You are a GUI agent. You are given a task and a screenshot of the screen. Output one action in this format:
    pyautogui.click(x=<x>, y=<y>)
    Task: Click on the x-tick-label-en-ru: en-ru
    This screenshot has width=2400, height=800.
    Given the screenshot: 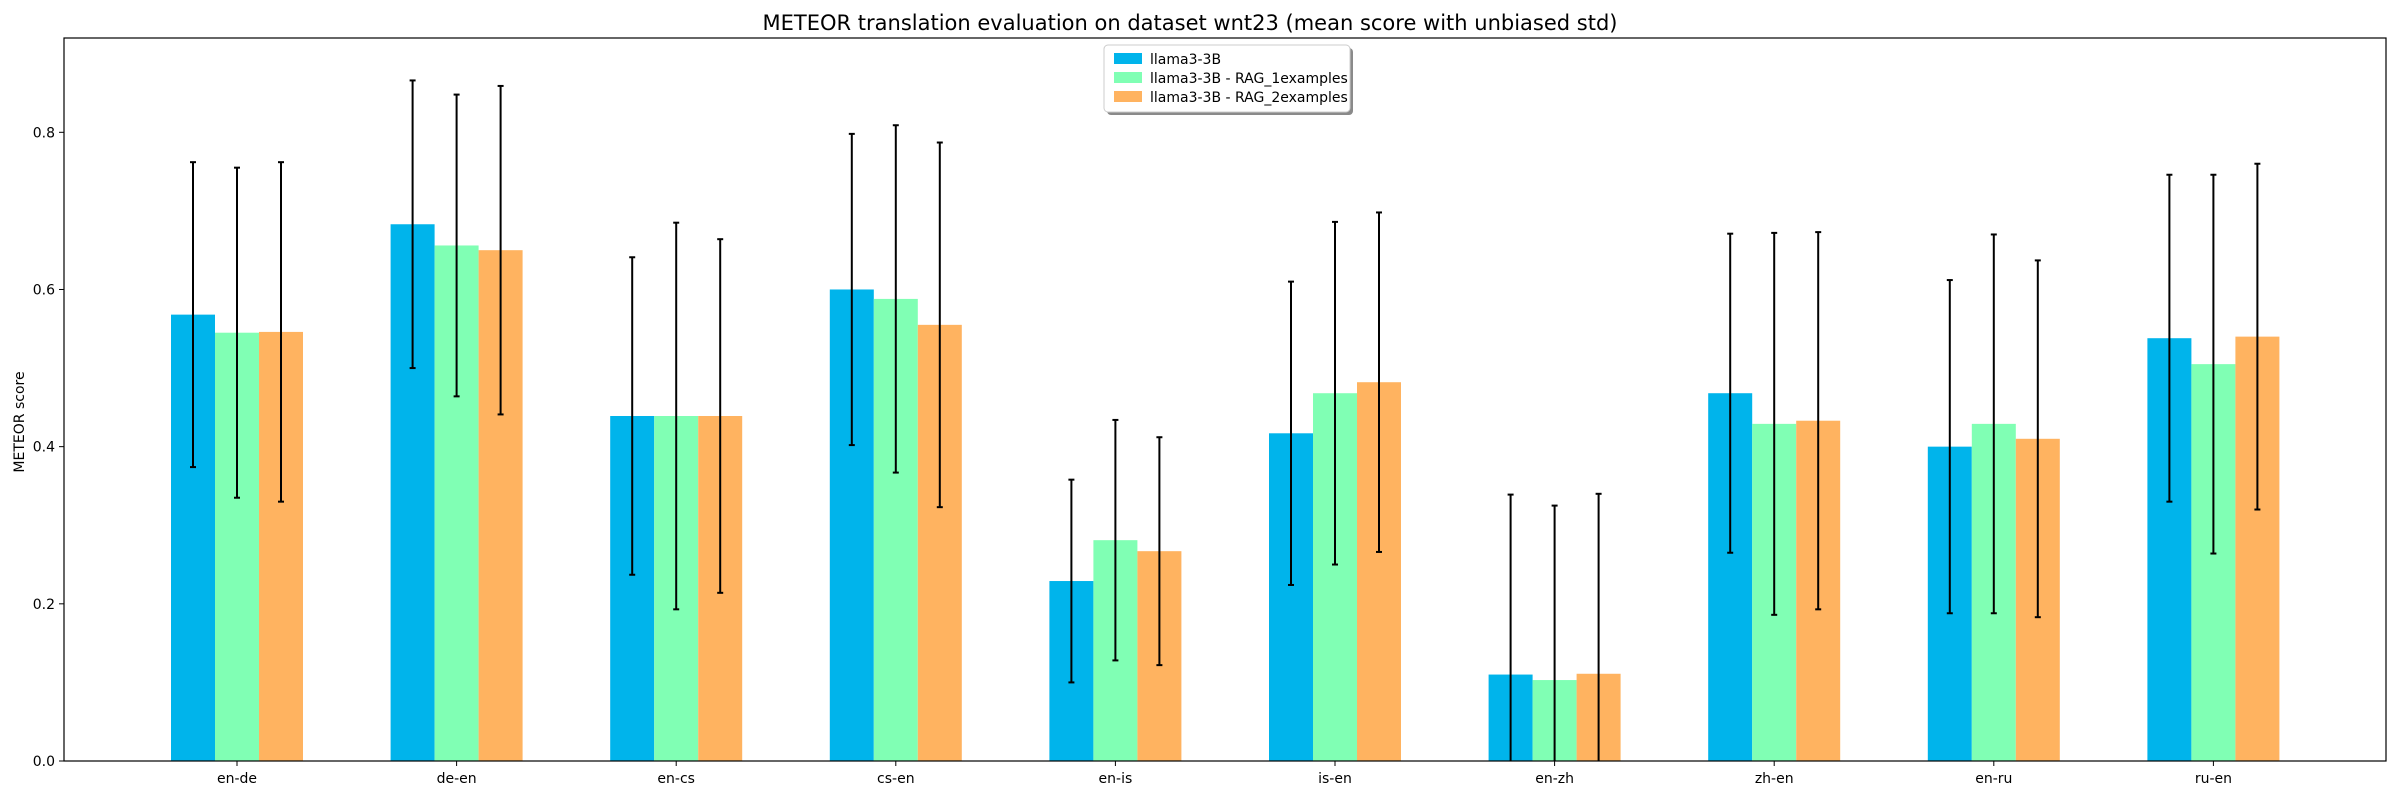 What is the action you would take?
    pyautogui.click(x=1993, y=779)
    